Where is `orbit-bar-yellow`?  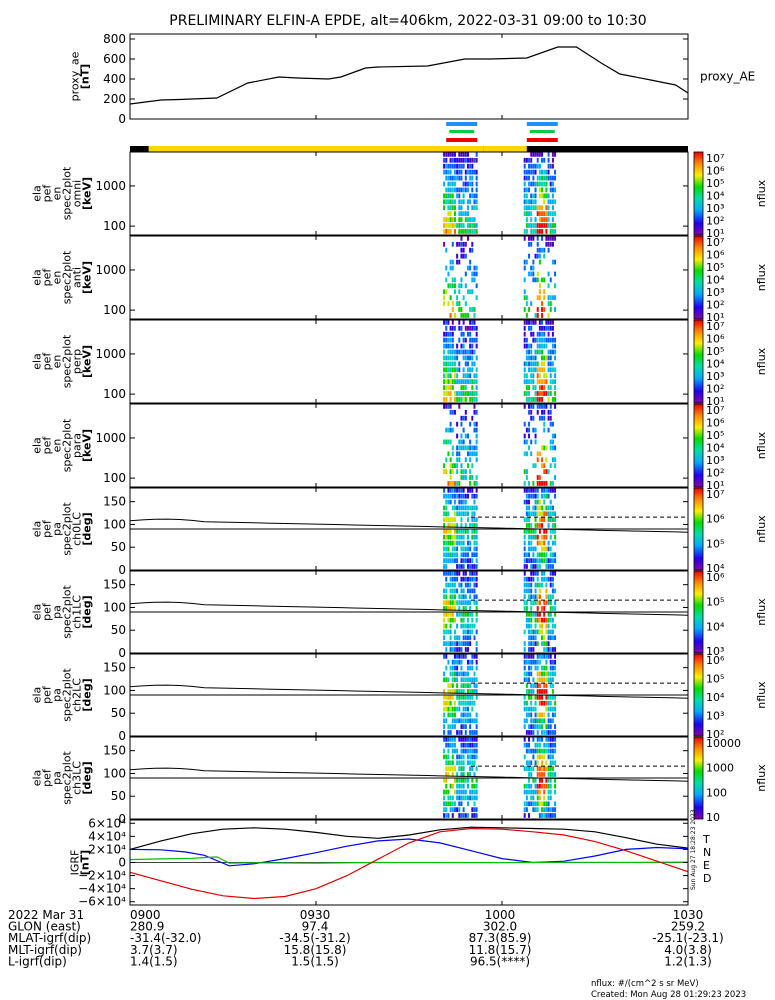
orbit-bar-yellow is located at coordinates (505, 149).